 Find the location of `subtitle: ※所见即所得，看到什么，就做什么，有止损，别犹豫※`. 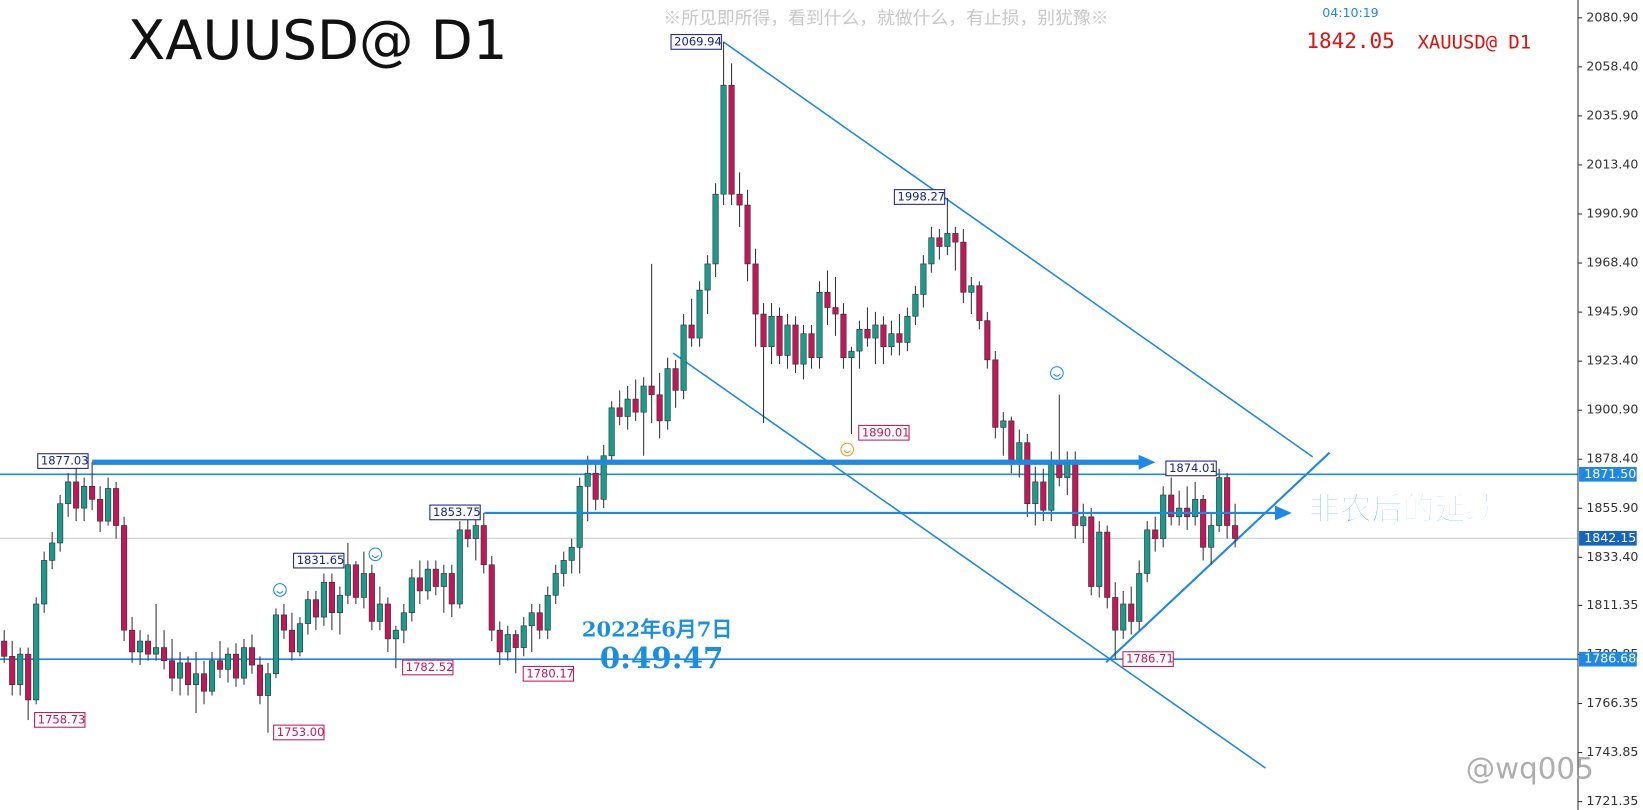

subtitle: ※所见即所得，看到什么，就做什么，有止损，别犹豫※ is located at coordinates (885, 18).